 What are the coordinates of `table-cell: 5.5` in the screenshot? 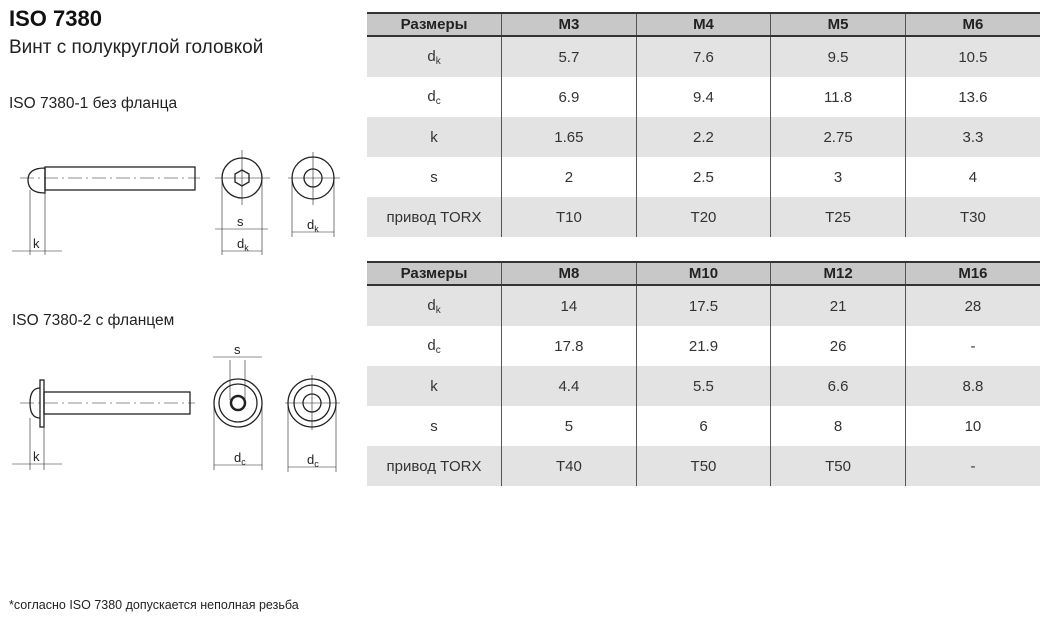 It's located at (703, 386).